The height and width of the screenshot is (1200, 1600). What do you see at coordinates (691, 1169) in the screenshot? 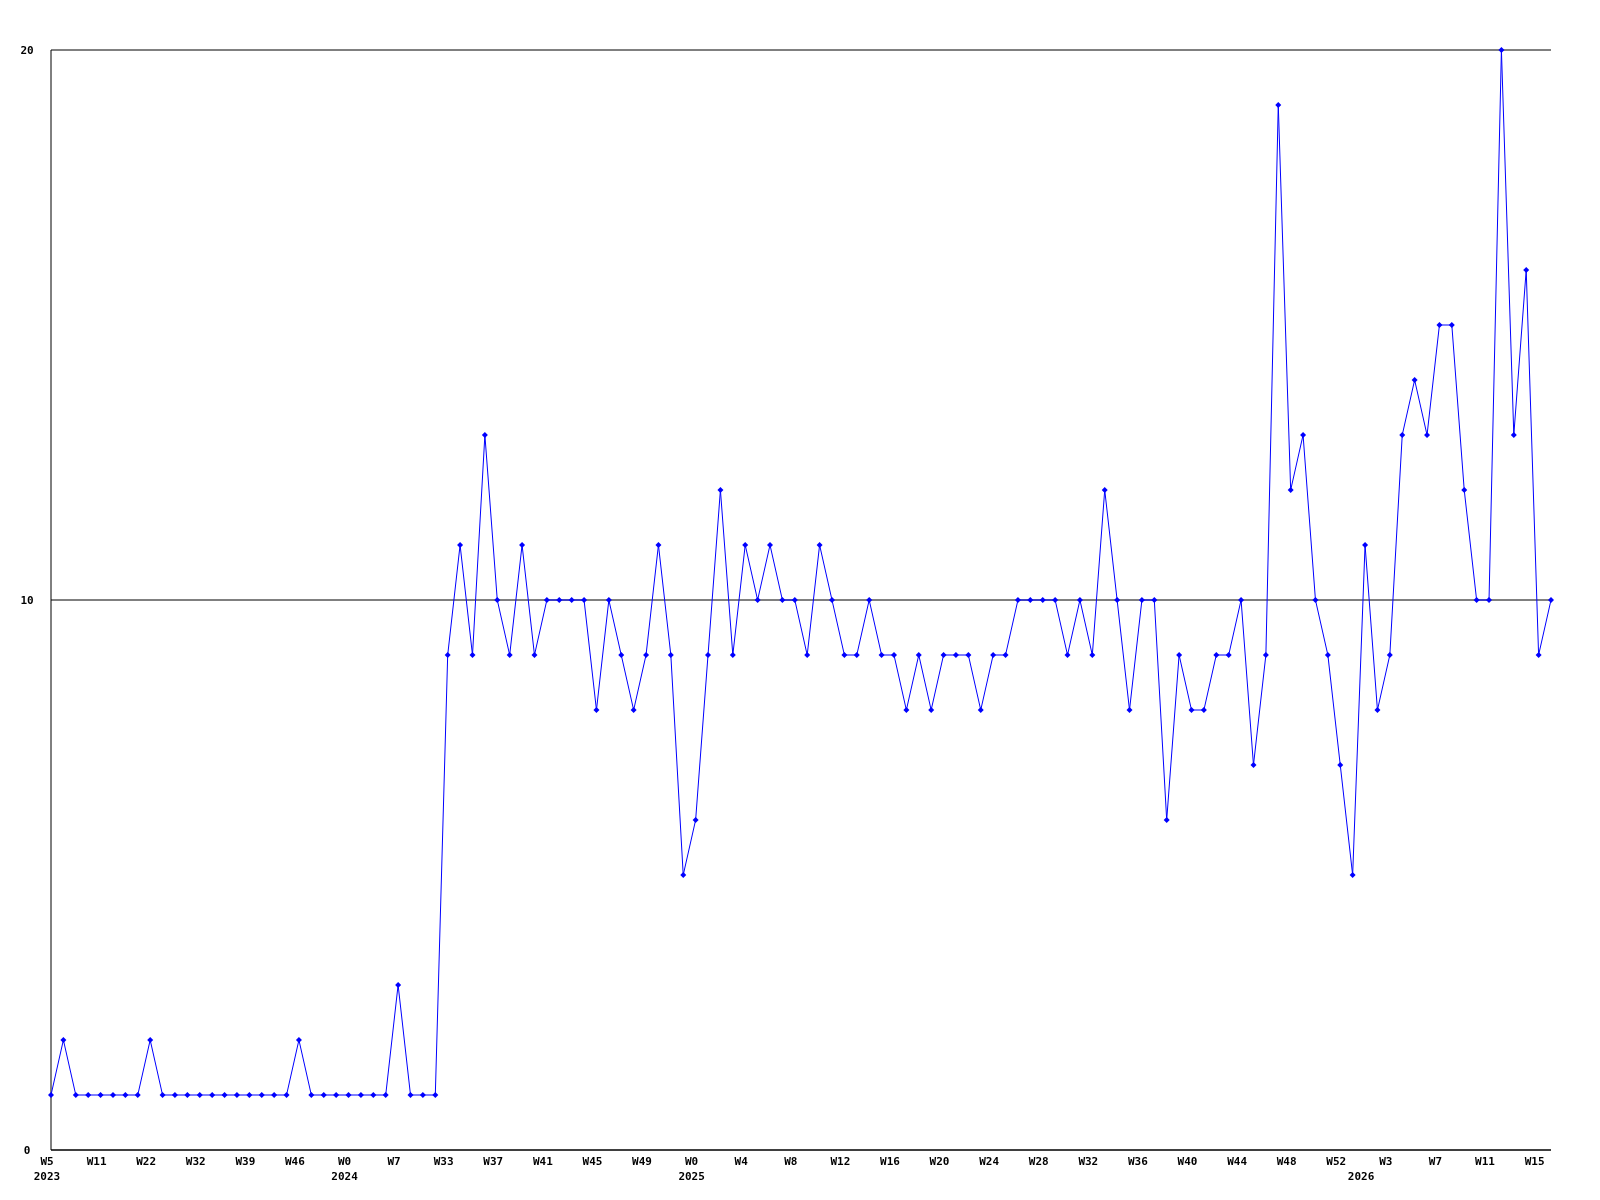
I see `x-tick-label: W0 2025` at bounding box center [691, 1169].